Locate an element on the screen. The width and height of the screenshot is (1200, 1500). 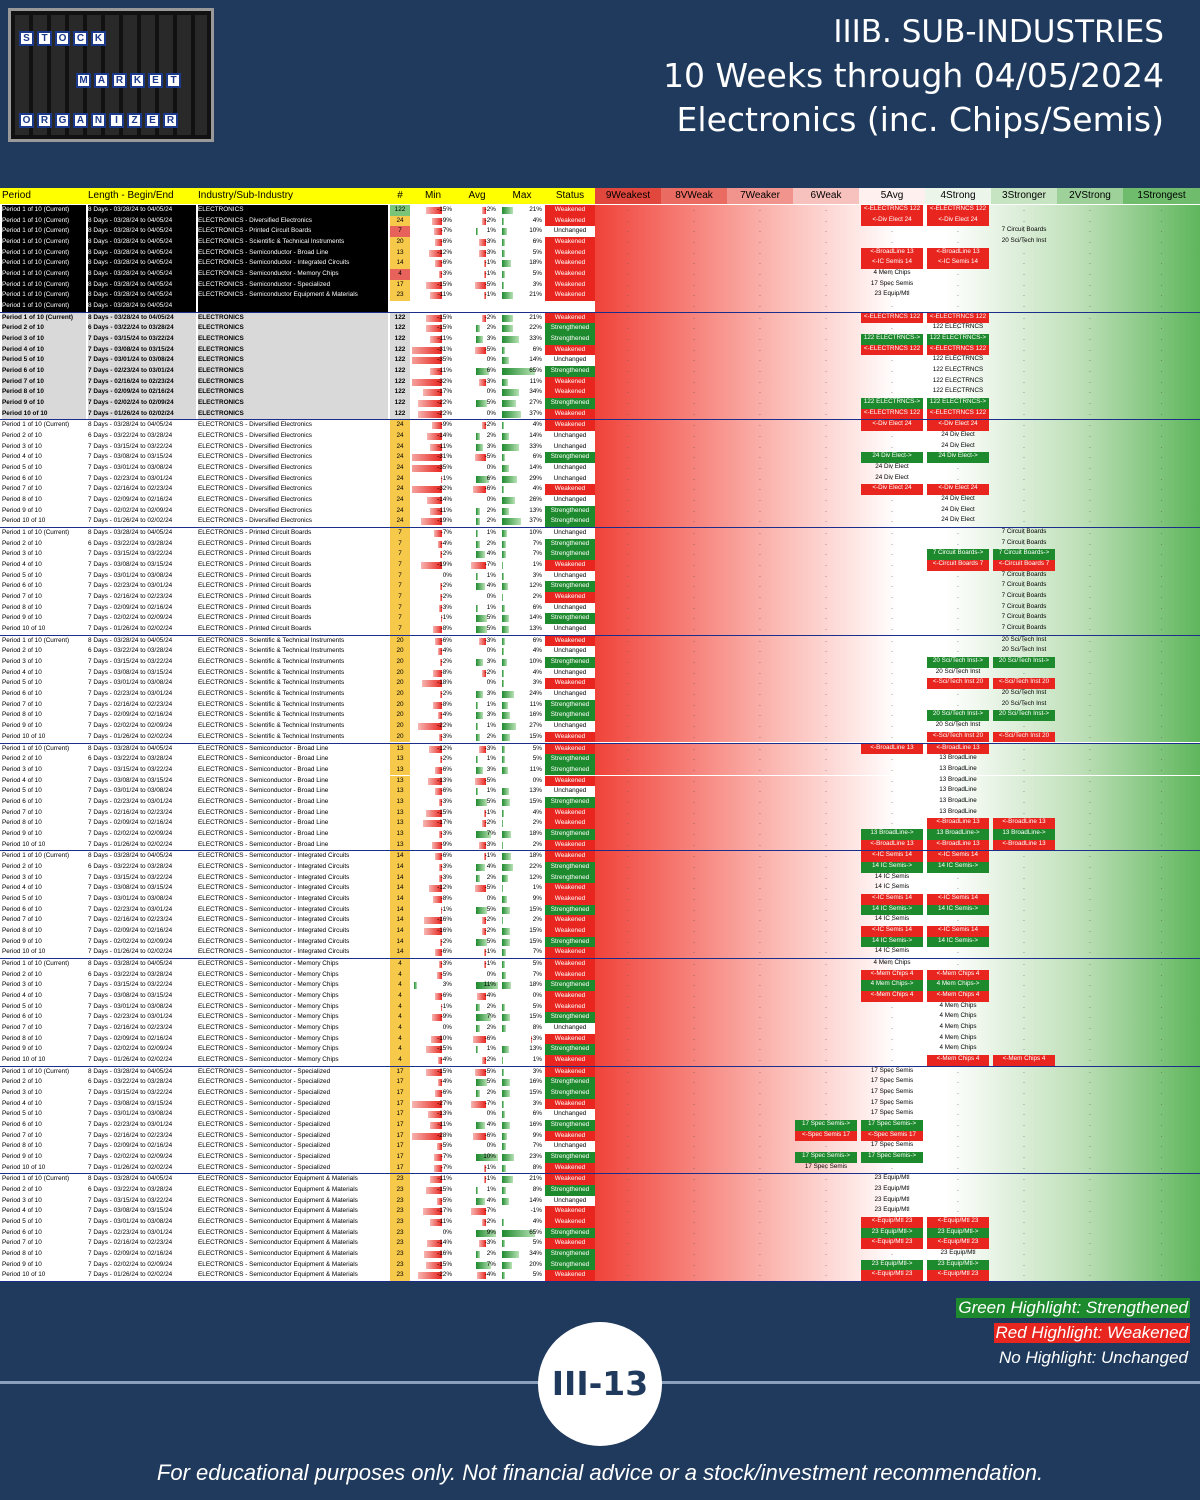
max-cell: 15% is located at coordinates (522, 1017).